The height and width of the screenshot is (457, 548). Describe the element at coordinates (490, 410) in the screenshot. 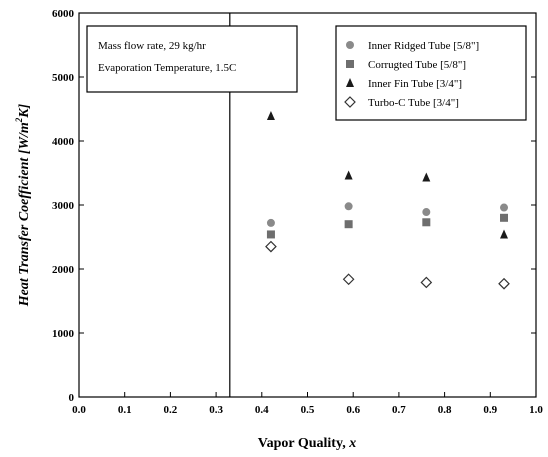

I see `x-tick-label: 0.9` at that location.